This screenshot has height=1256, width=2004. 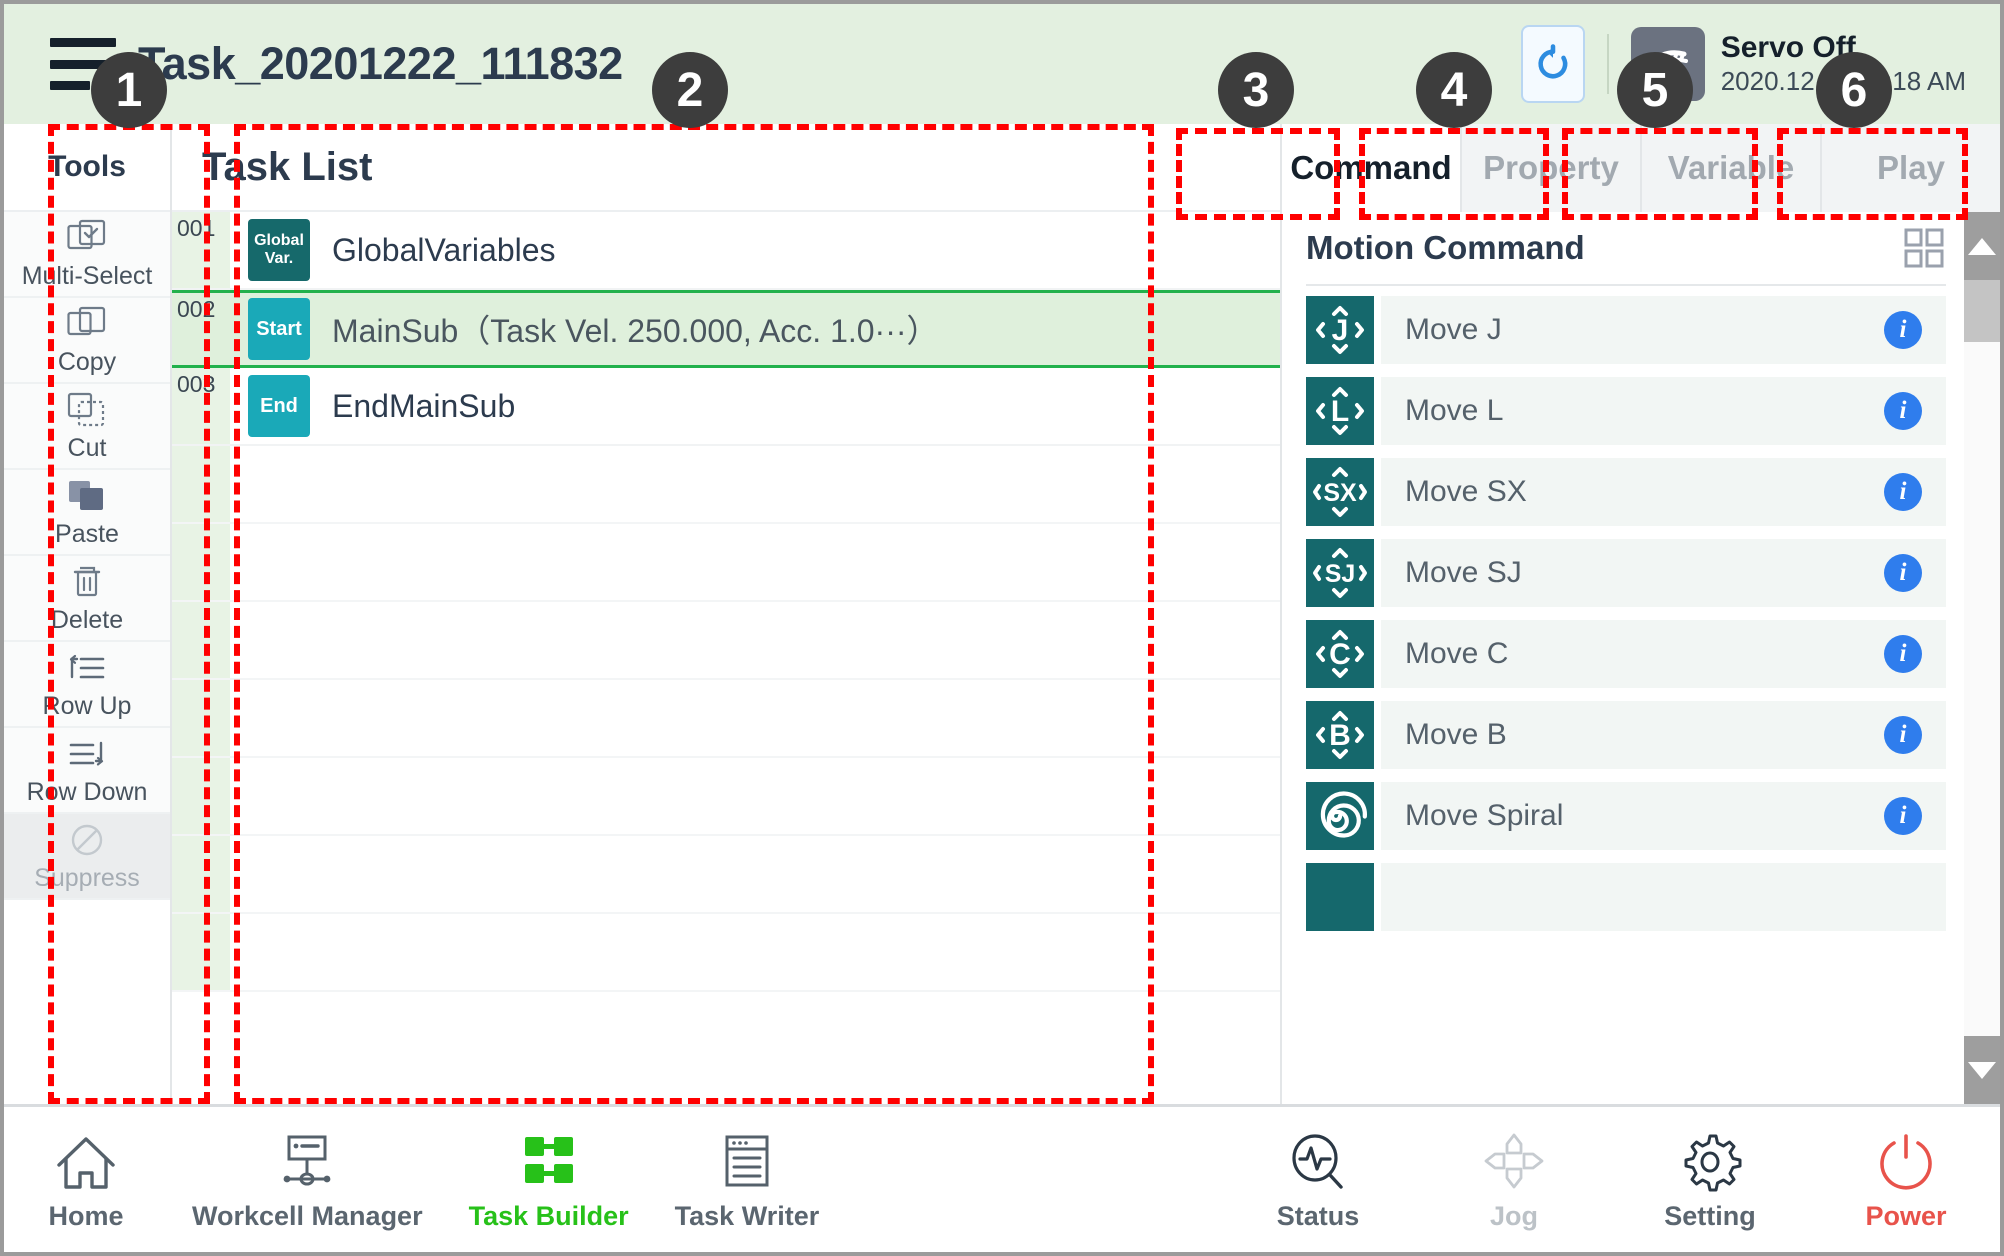 I want to click on command-label: Move Spiral, so click(x=1484, y=815).